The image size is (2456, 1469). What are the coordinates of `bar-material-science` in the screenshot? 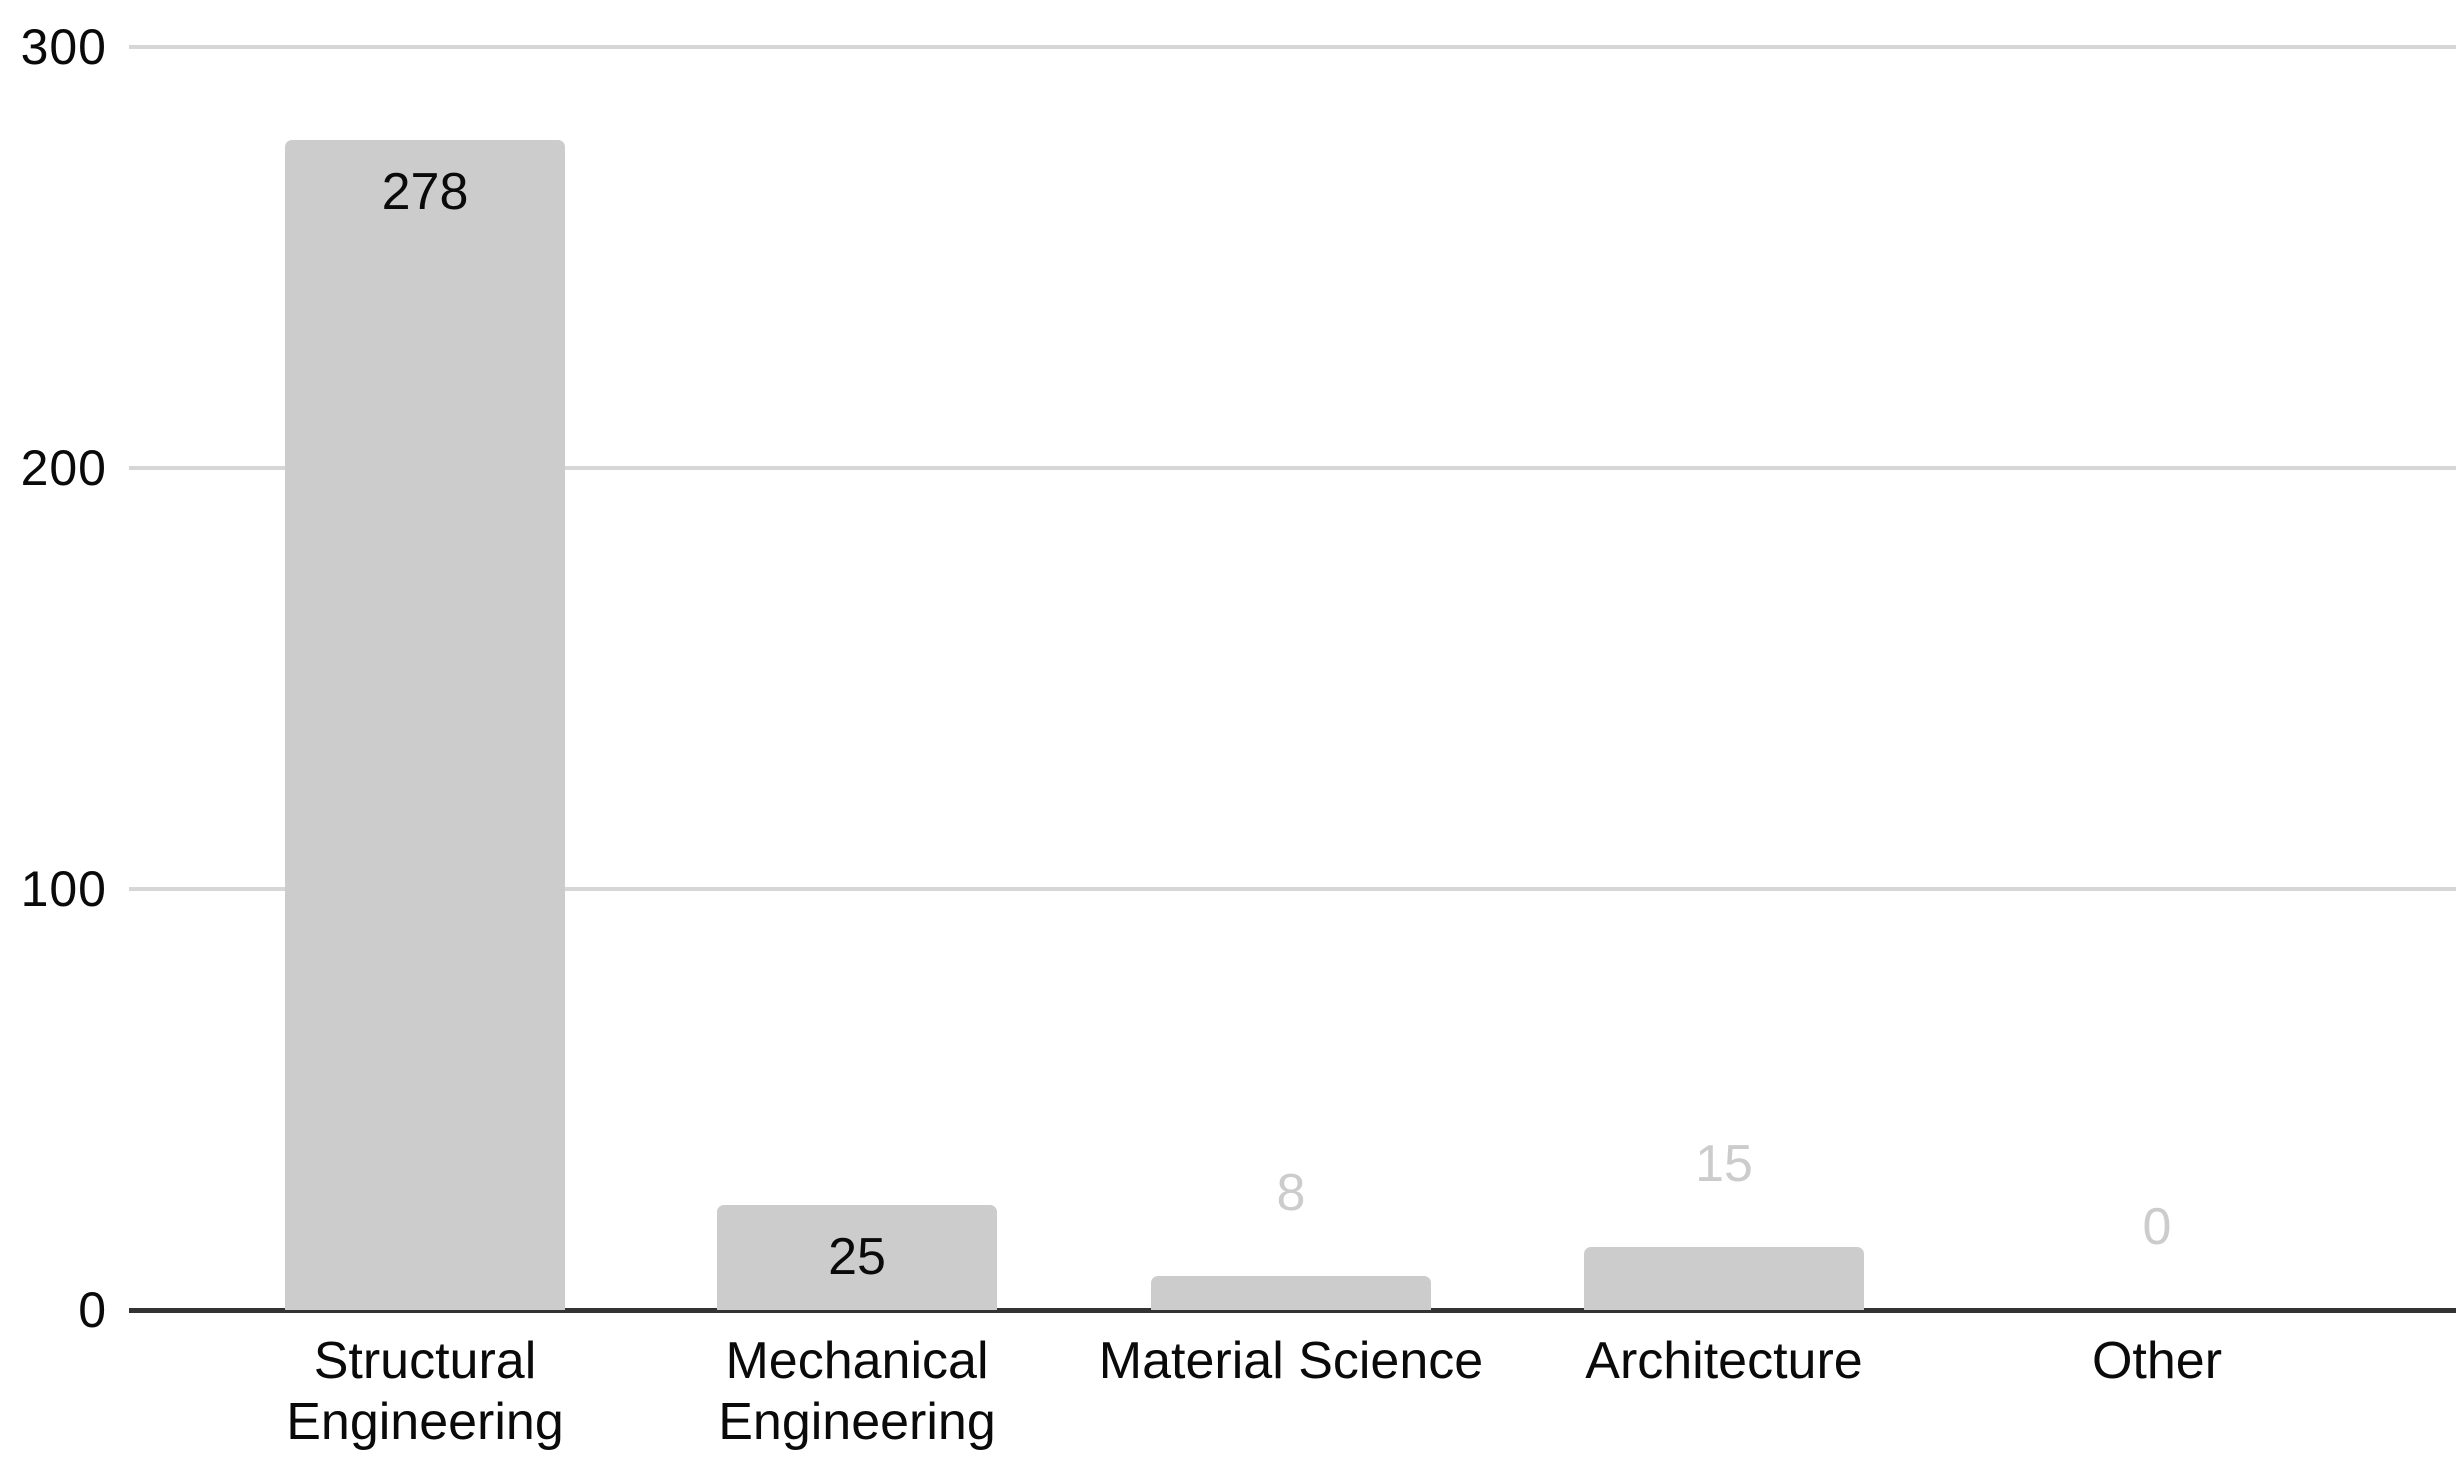 It's located at (1291, 1293).